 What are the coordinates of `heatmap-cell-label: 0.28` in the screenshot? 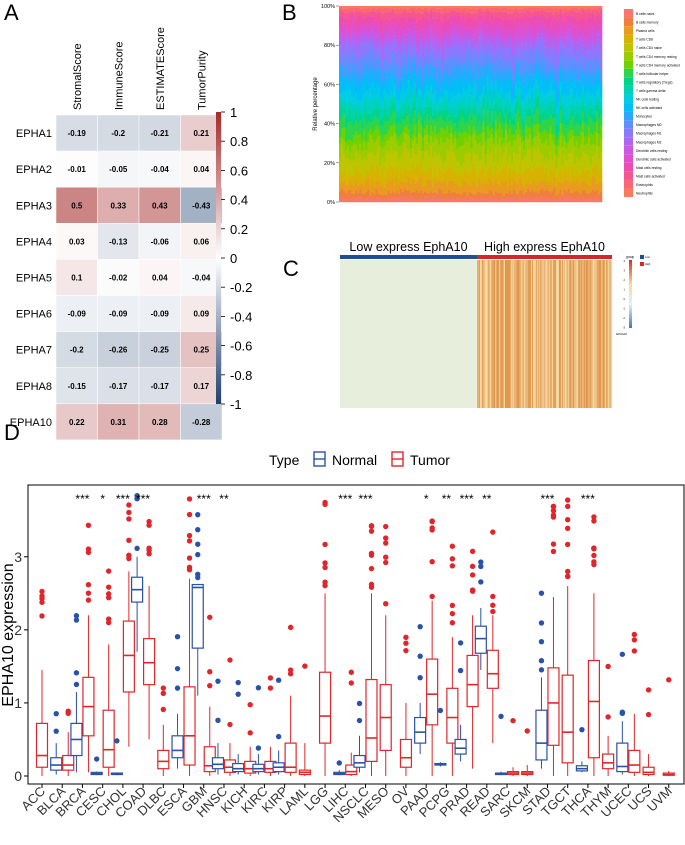 It's located at (160, 422).